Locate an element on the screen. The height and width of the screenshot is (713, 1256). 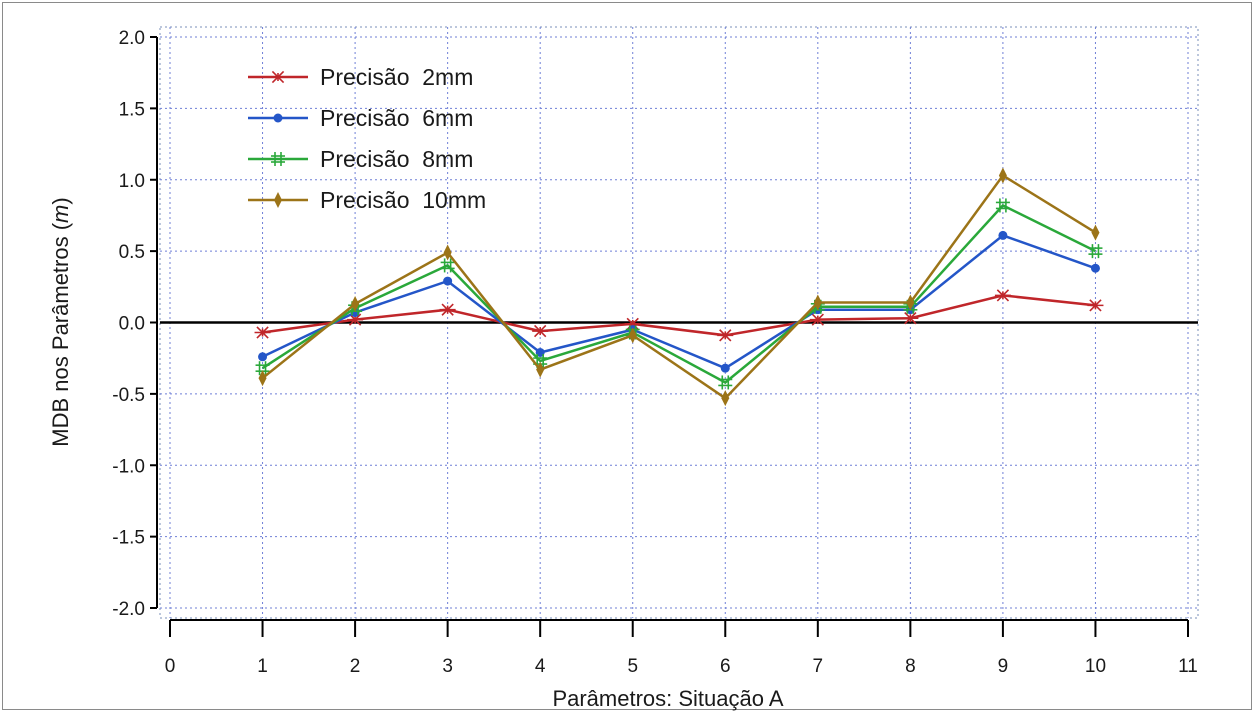
y-axis-title: MDB nos Parâmetros (m) is located at coordinates (60, 321).